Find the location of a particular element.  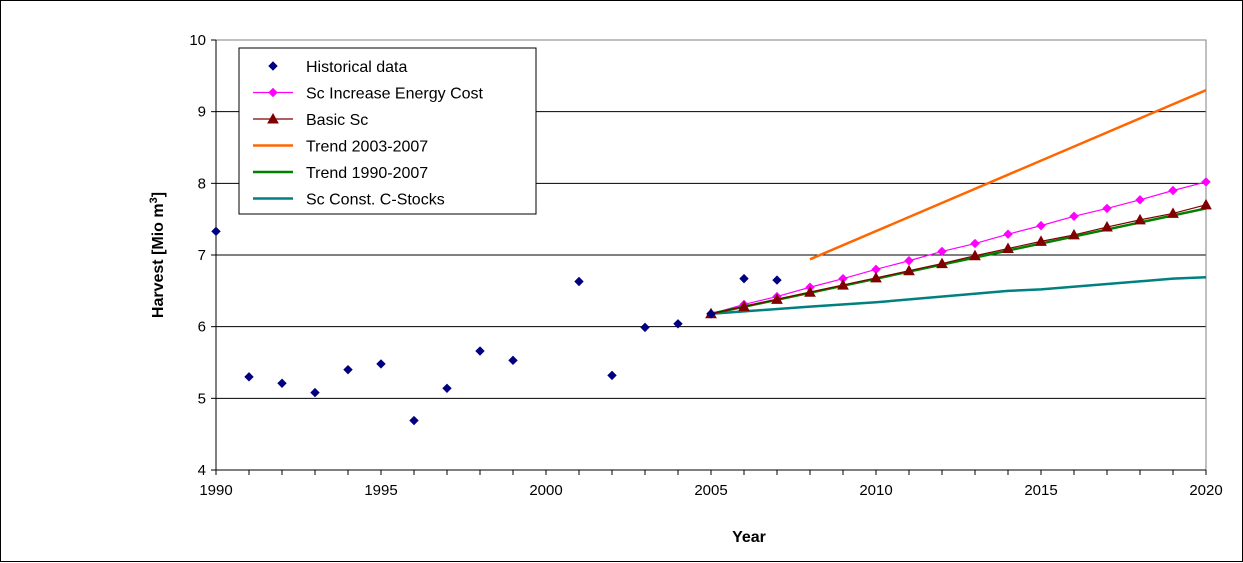

series-sc-const-c-stocks is located at coordinates (958, 295).